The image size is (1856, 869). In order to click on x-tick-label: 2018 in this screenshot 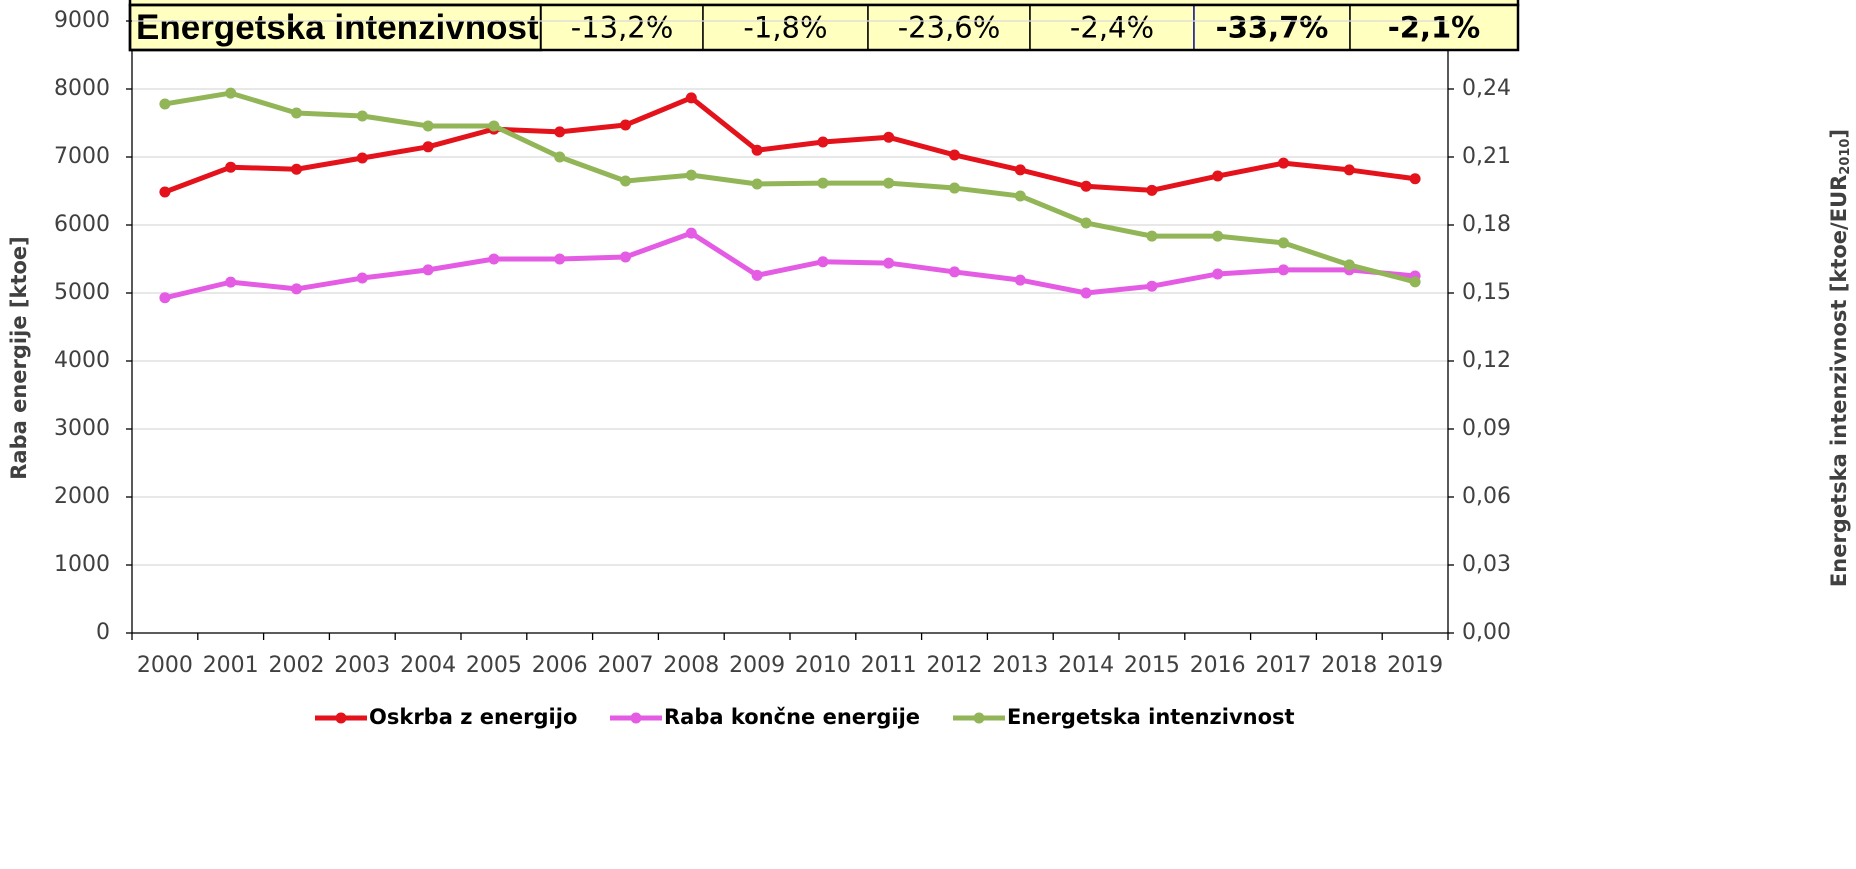, I will do `click(1349, 665)`.